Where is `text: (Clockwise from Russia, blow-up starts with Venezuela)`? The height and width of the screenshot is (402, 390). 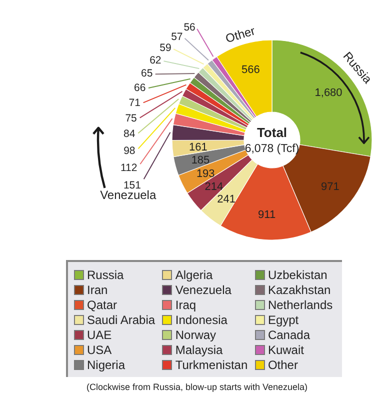 text: (Clockwise from Russia, blow-up starts with Venezuela) is located at coordinates (197, 387).